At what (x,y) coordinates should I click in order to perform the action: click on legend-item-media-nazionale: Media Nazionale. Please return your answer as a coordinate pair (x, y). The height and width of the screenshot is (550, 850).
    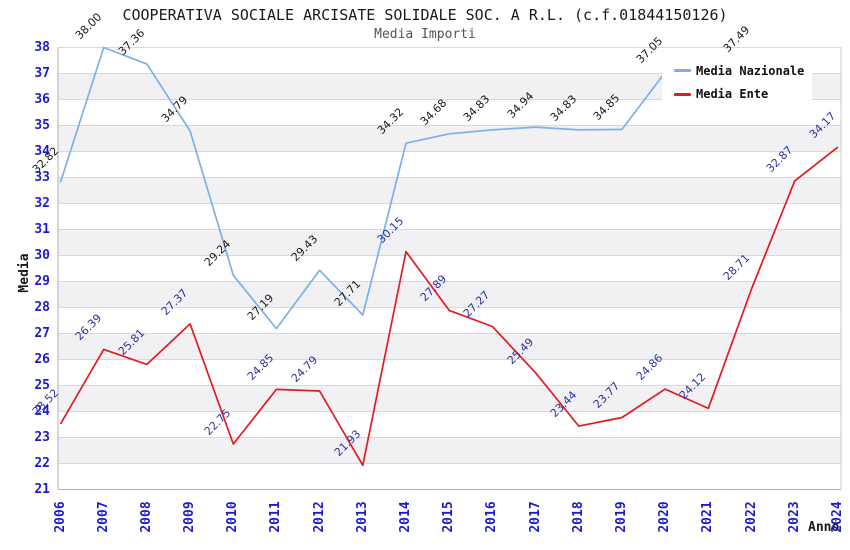
    Looking at the image, I should click on (737, 71).